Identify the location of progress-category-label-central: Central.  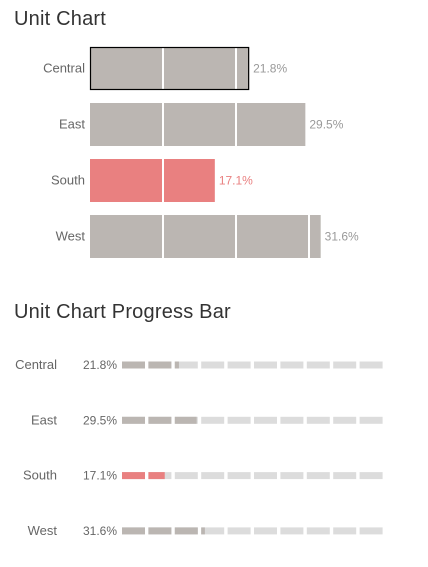
(36, 364).